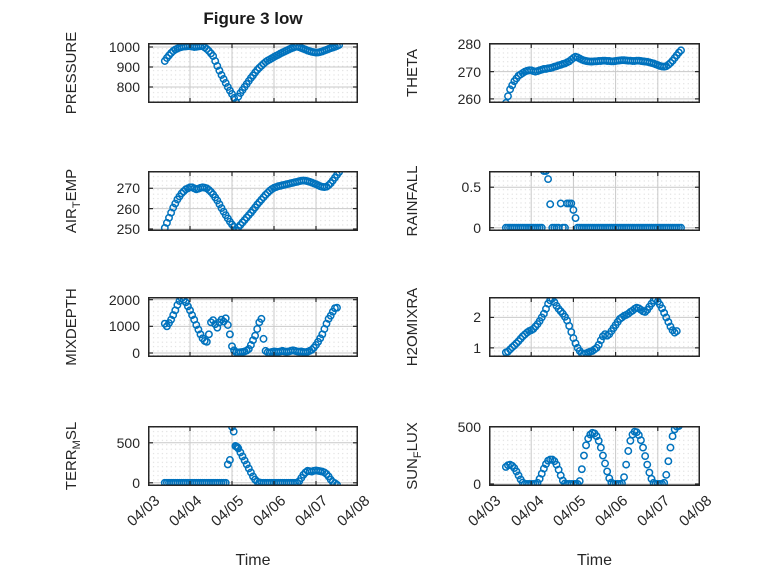 This screenshot has width=778, height=583. I want to click on sunflux-plot-area, so click(594, 456).